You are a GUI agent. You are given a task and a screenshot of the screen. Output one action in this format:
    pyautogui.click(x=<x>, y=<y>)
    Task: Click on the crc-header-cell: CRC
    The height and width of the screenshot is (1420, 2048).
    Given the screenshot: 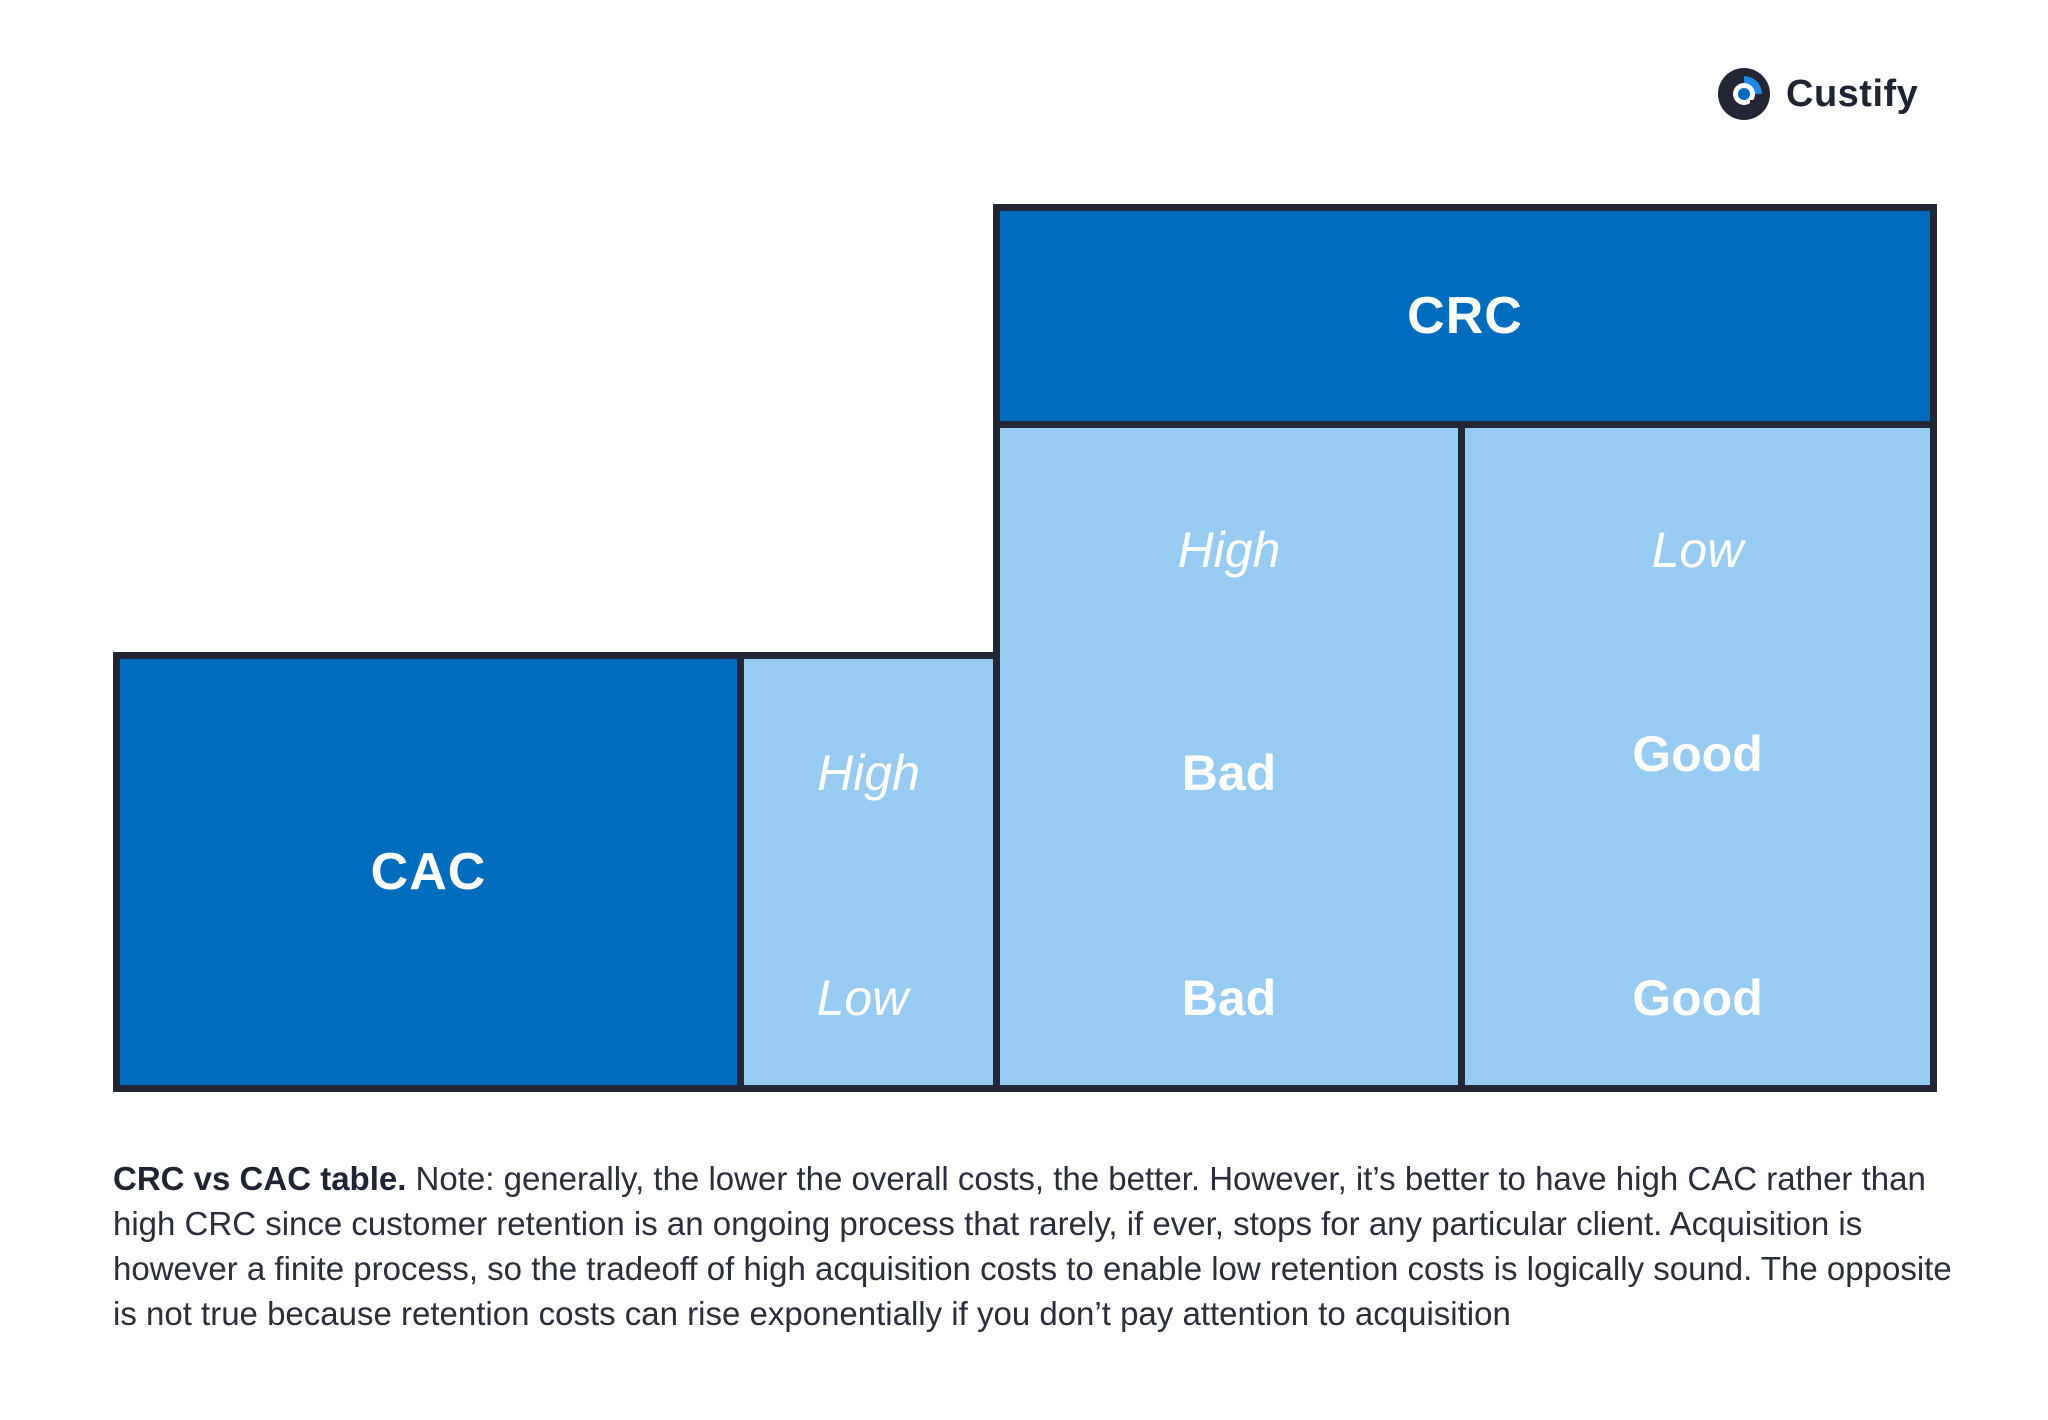 What is the action you would take?
    pyautogui.click(x=1465, y=316)
    